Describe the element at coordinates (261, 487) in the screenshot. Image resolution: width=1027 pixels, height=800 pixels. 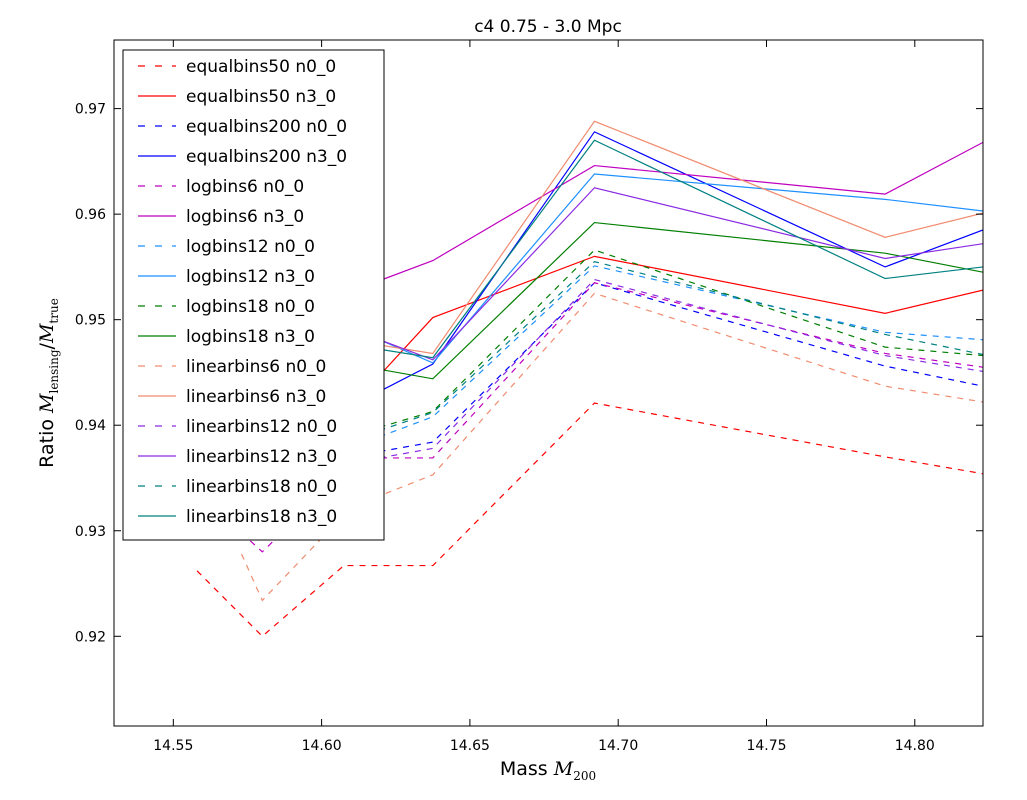
I see `legend-label: linearbins18 n0_0` at that location.